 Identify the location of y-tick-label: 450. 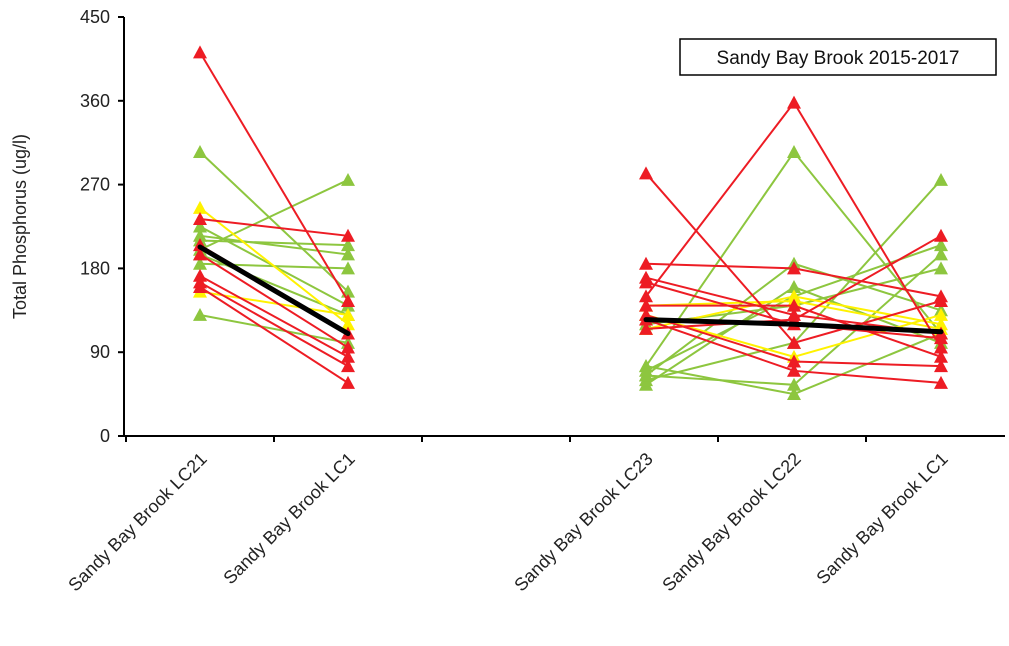
(95, 17).